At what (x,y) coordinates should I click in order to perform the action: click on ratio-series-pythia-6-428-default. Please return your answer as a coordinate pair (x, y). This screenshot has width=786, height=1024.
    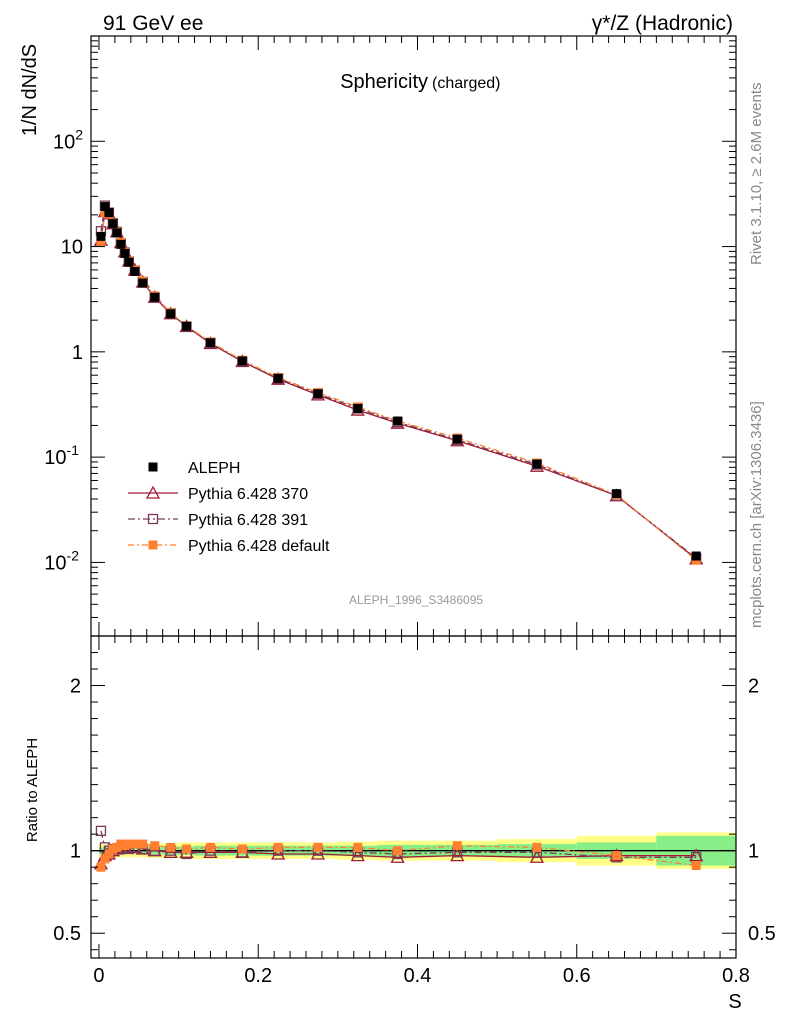
    Looking at the image, I should click on (398, 855).